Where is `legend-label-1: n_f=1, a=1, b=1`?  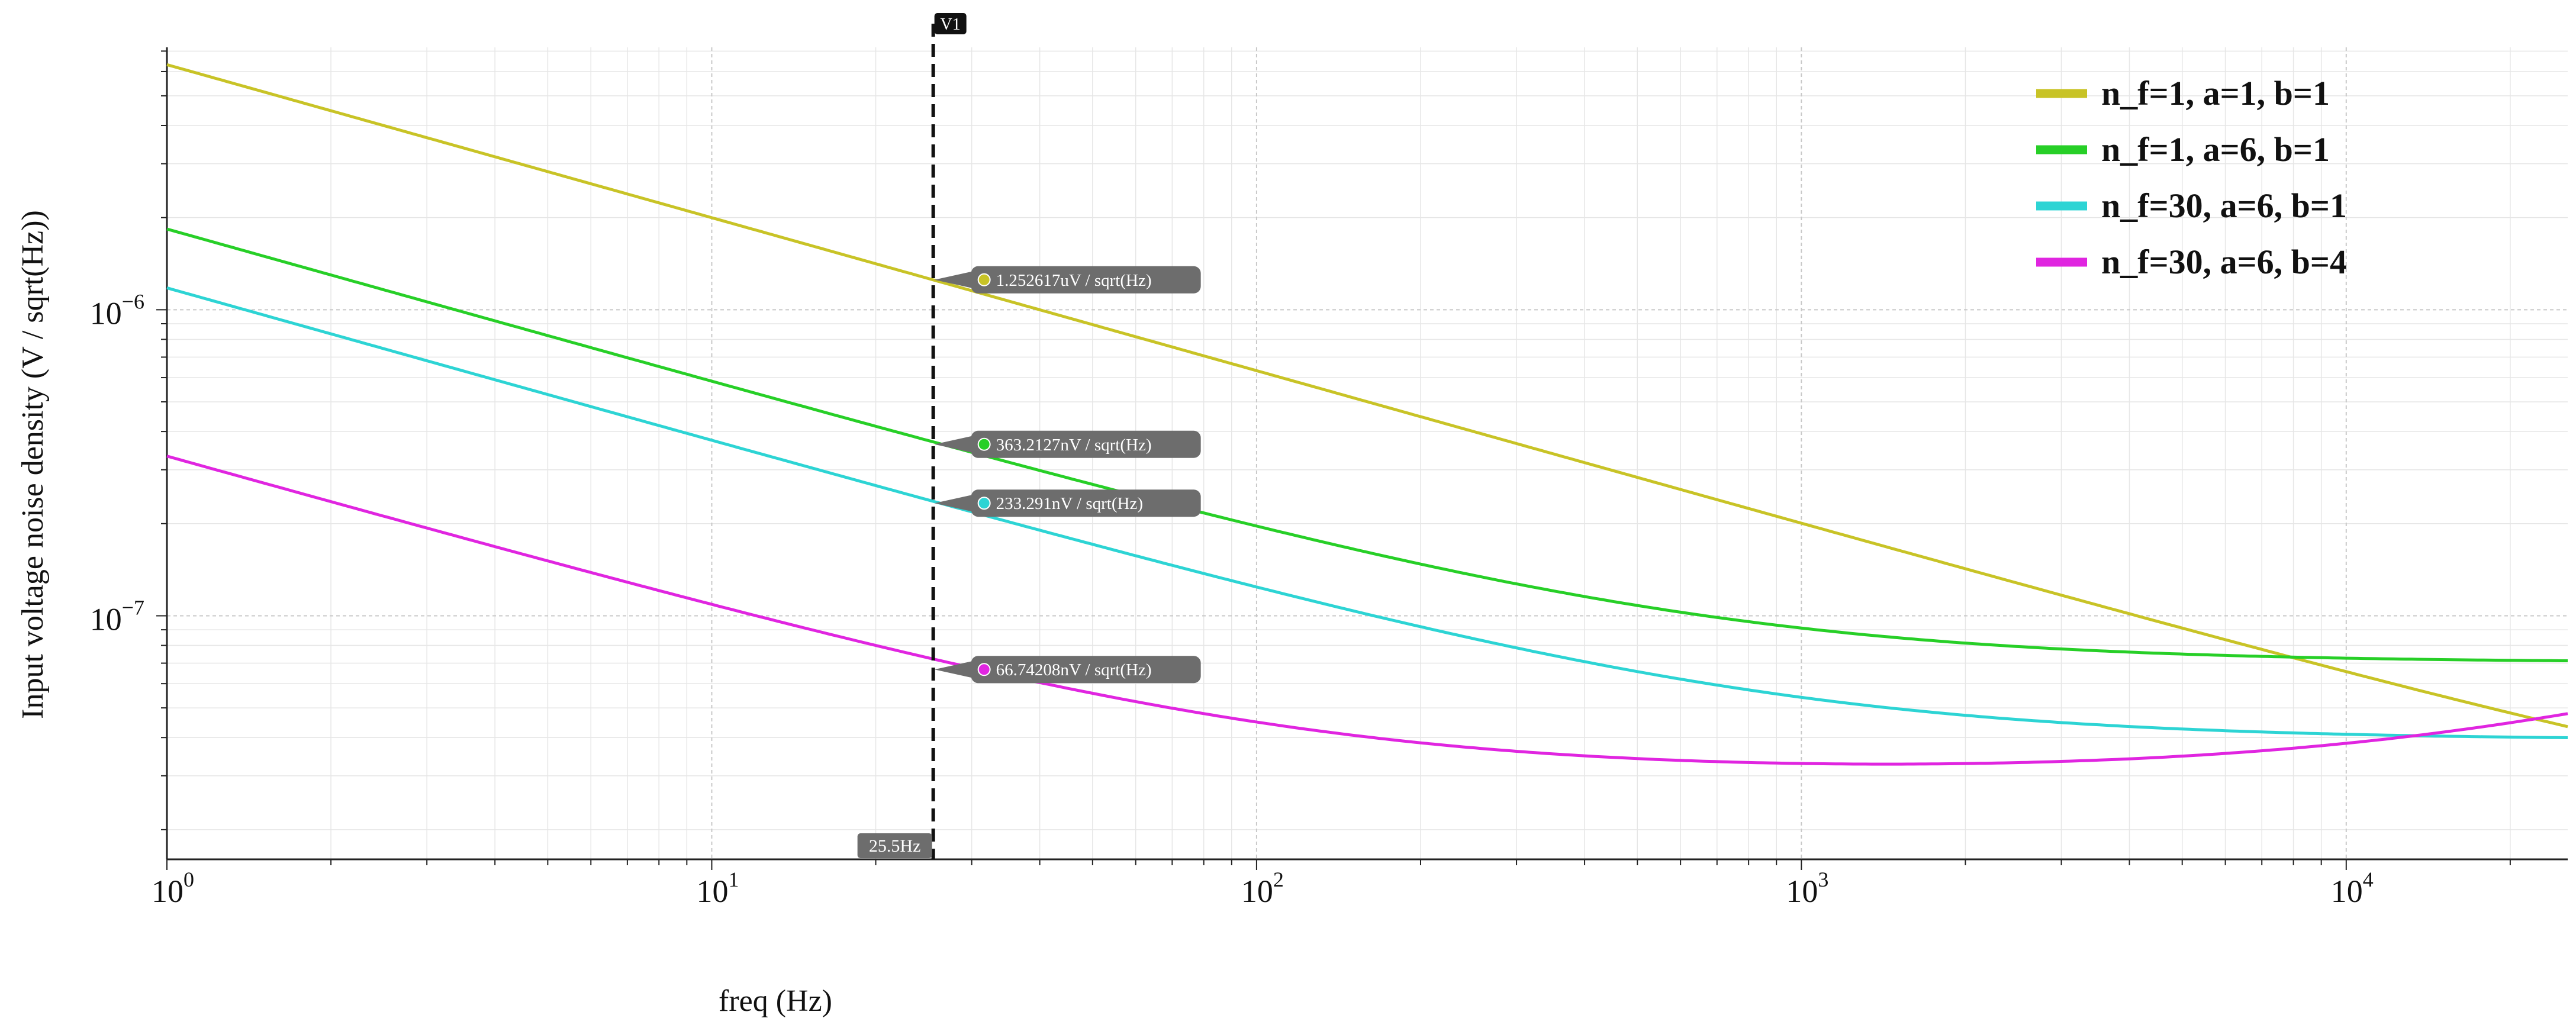 legend-label-1: n_f=1, a=1, b=1 is located at coordinates (2215, 93).